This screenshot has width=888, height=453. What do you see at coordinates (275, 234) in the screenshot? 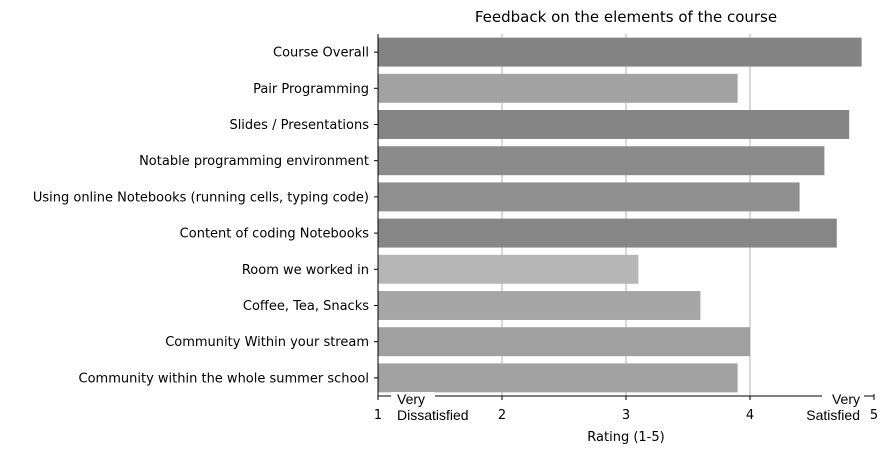
I see `category-label: Content of coding Notebooks` at bounding box center [275, 234].